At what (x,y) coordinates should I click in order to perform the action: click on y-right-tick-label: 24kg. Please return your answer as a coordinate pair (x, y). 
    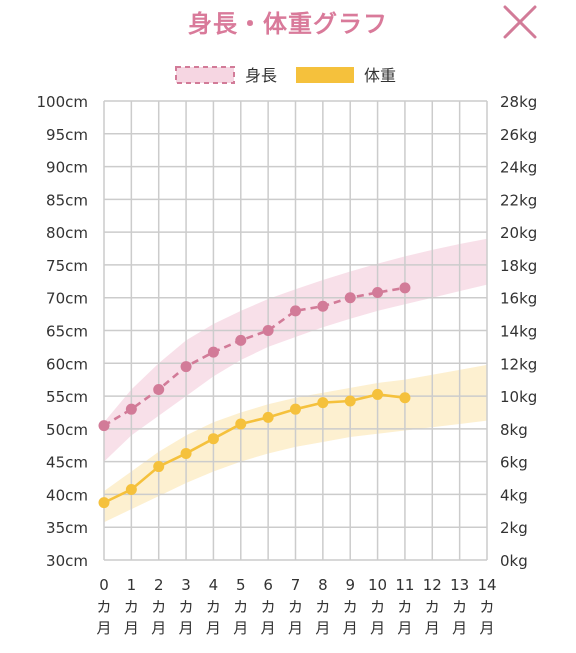
    Looking at the image, I should click on (518, 168).